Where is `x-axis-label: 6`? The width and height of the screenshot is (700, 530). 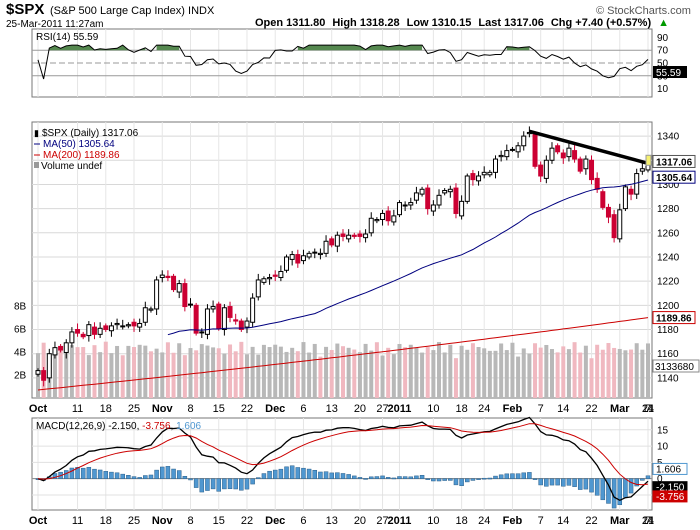 x-axis-label: 6 is located at coordinates (303, 521).